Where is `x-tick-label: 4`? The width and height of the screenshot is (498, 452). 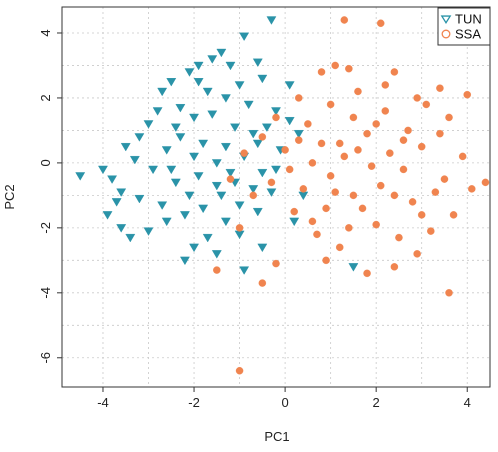 x-tick-label: 4 is located at coordinates (467, 402).